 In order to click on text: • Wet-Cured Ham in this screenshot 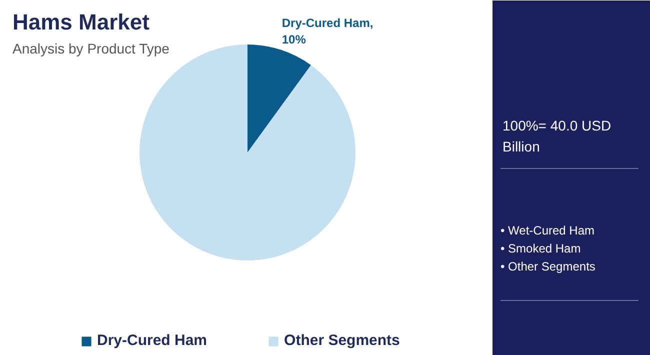, I will do `click(547, 231)`.